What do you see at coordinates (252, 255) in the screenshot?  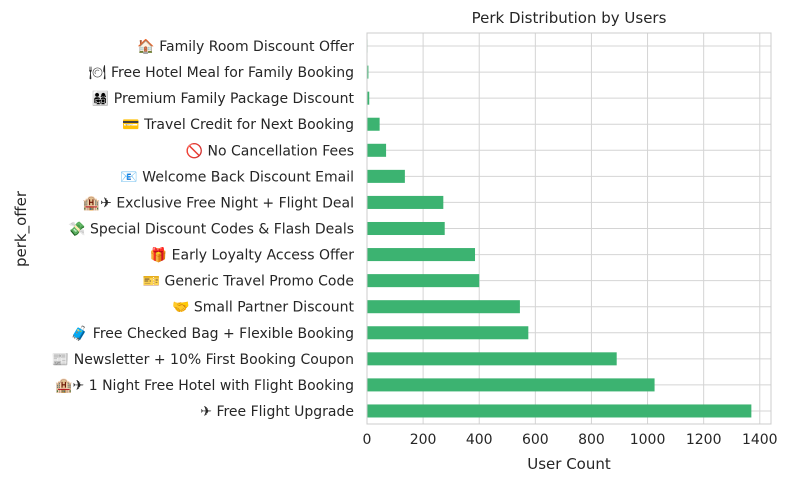 I see `category-label: 🎁 Early Loyalty Access Offer` at bounding box center [252, 255].